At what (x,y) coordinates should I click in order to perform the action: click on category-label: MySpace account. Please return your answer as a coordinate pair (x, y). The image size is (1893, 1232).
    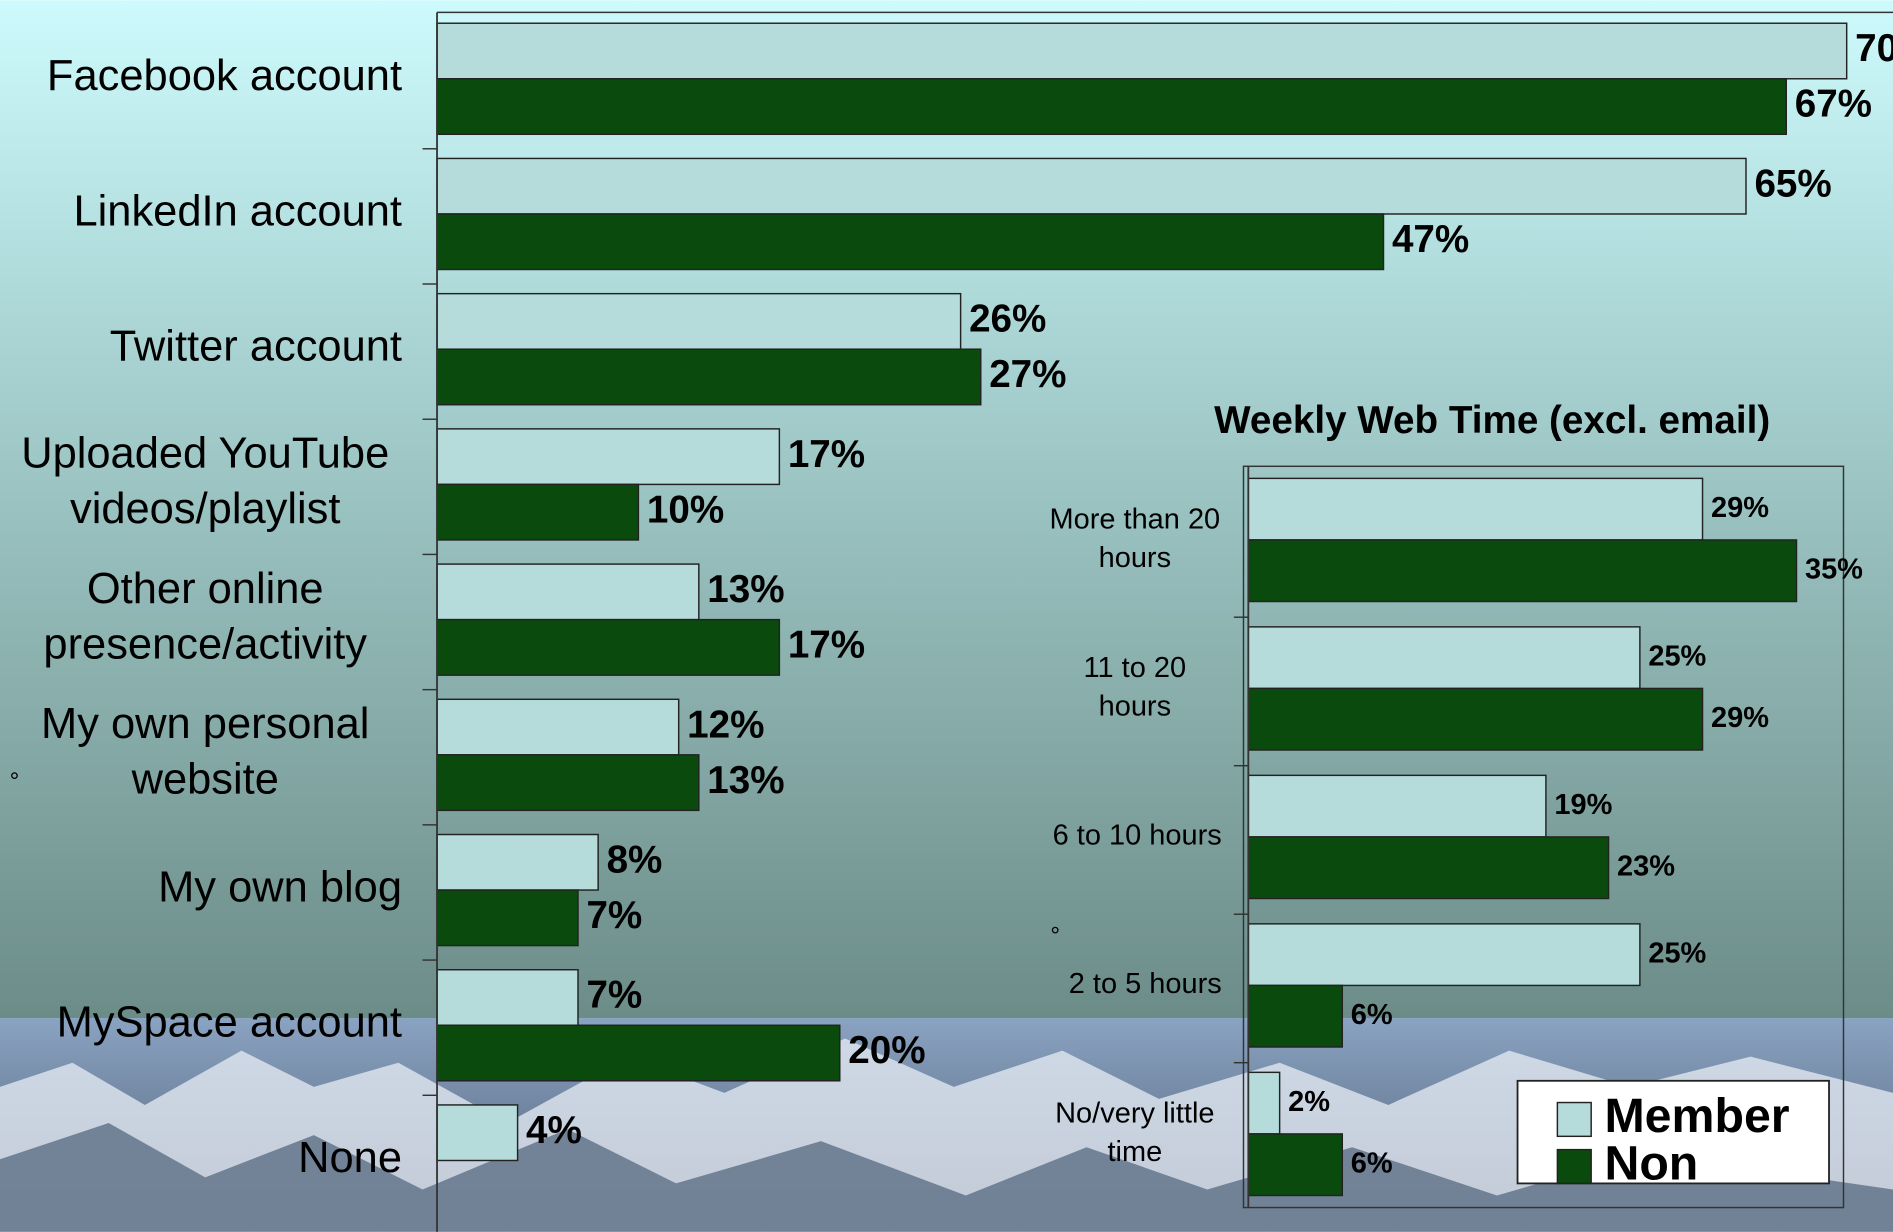
    Looking at the image, I should click on (229, 1023).